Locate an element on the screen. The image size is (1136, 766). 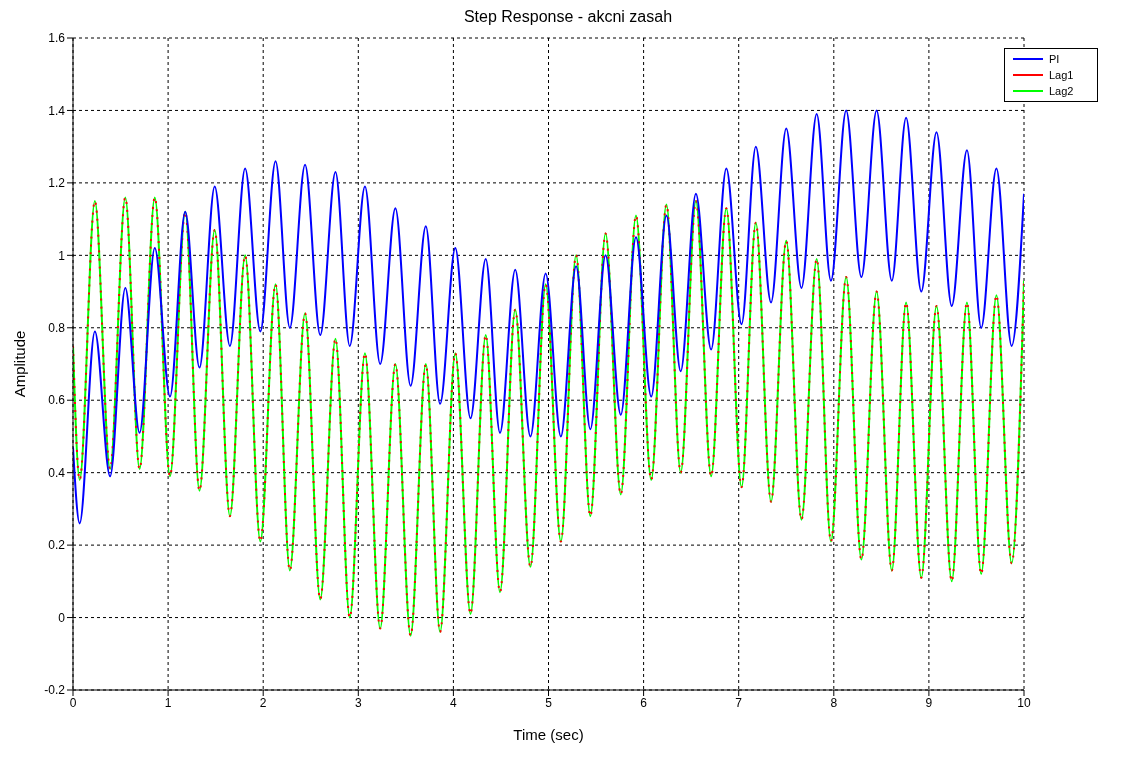
x-tick-label: 6 is located at coordinates (644, 702).